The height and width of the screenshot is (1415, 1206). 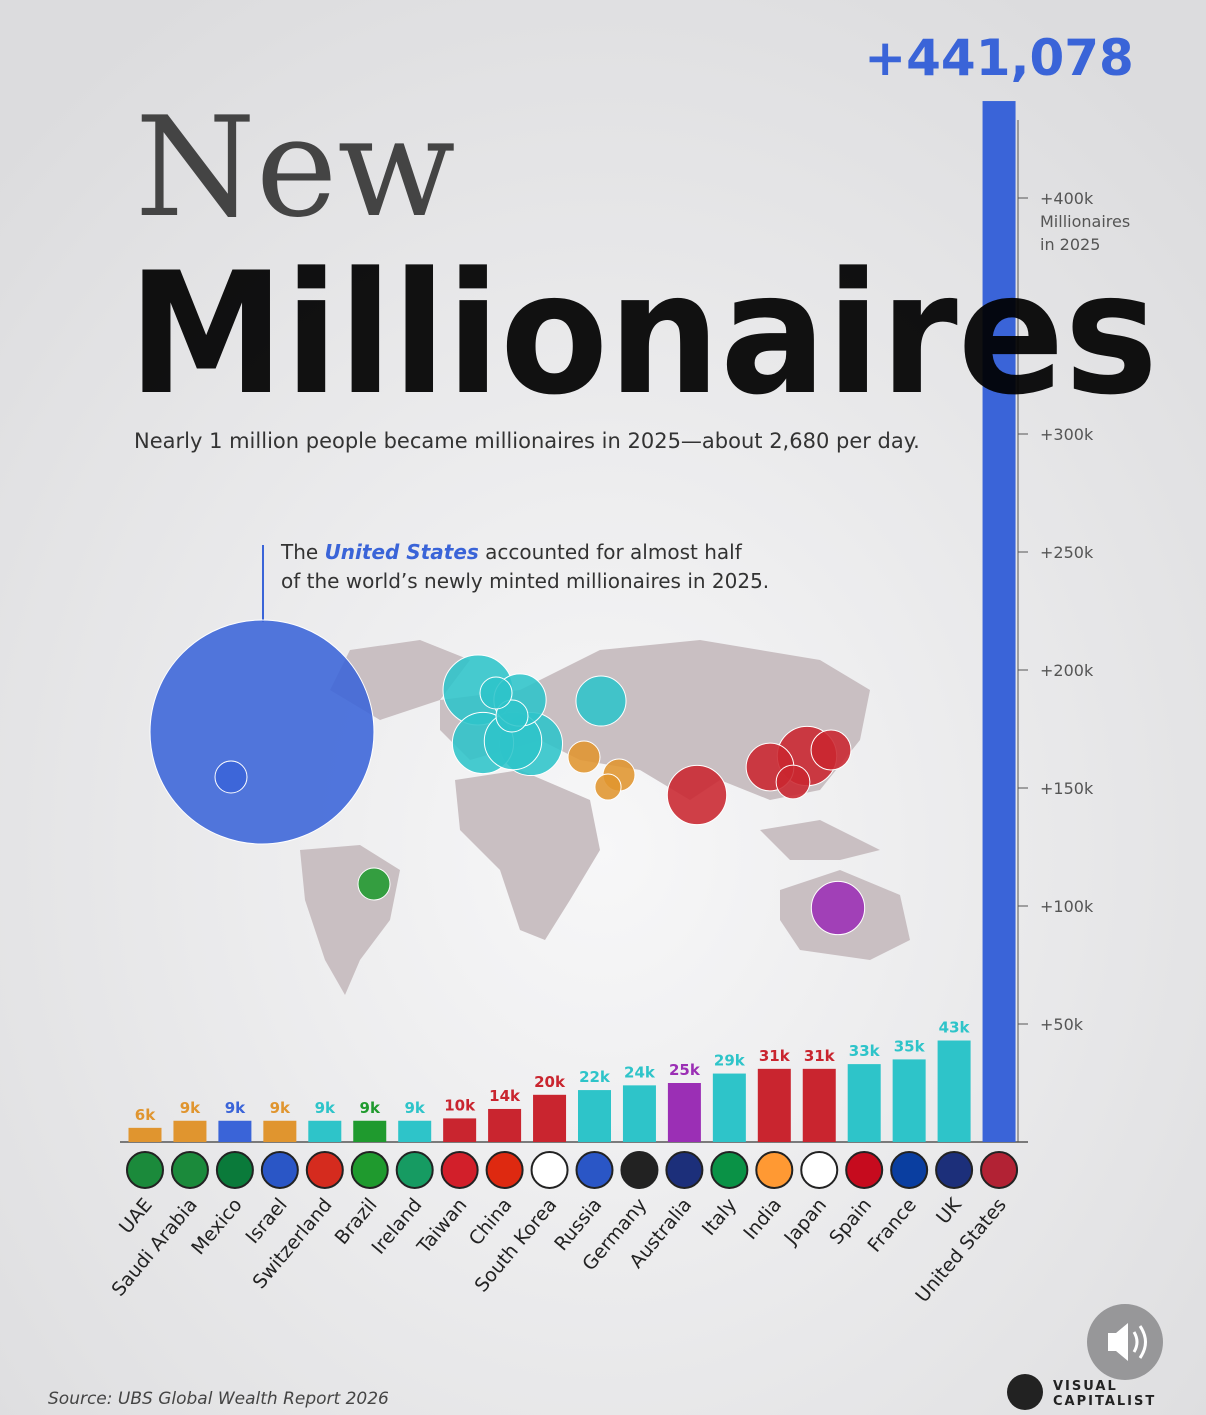 I want to click on title-new: New, so click(x=295, y=167).